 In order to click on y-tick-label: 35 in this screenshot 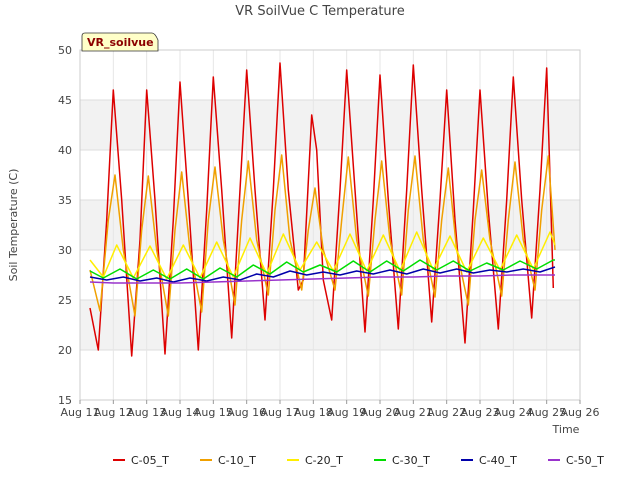, I will do `click(65, 200)`.